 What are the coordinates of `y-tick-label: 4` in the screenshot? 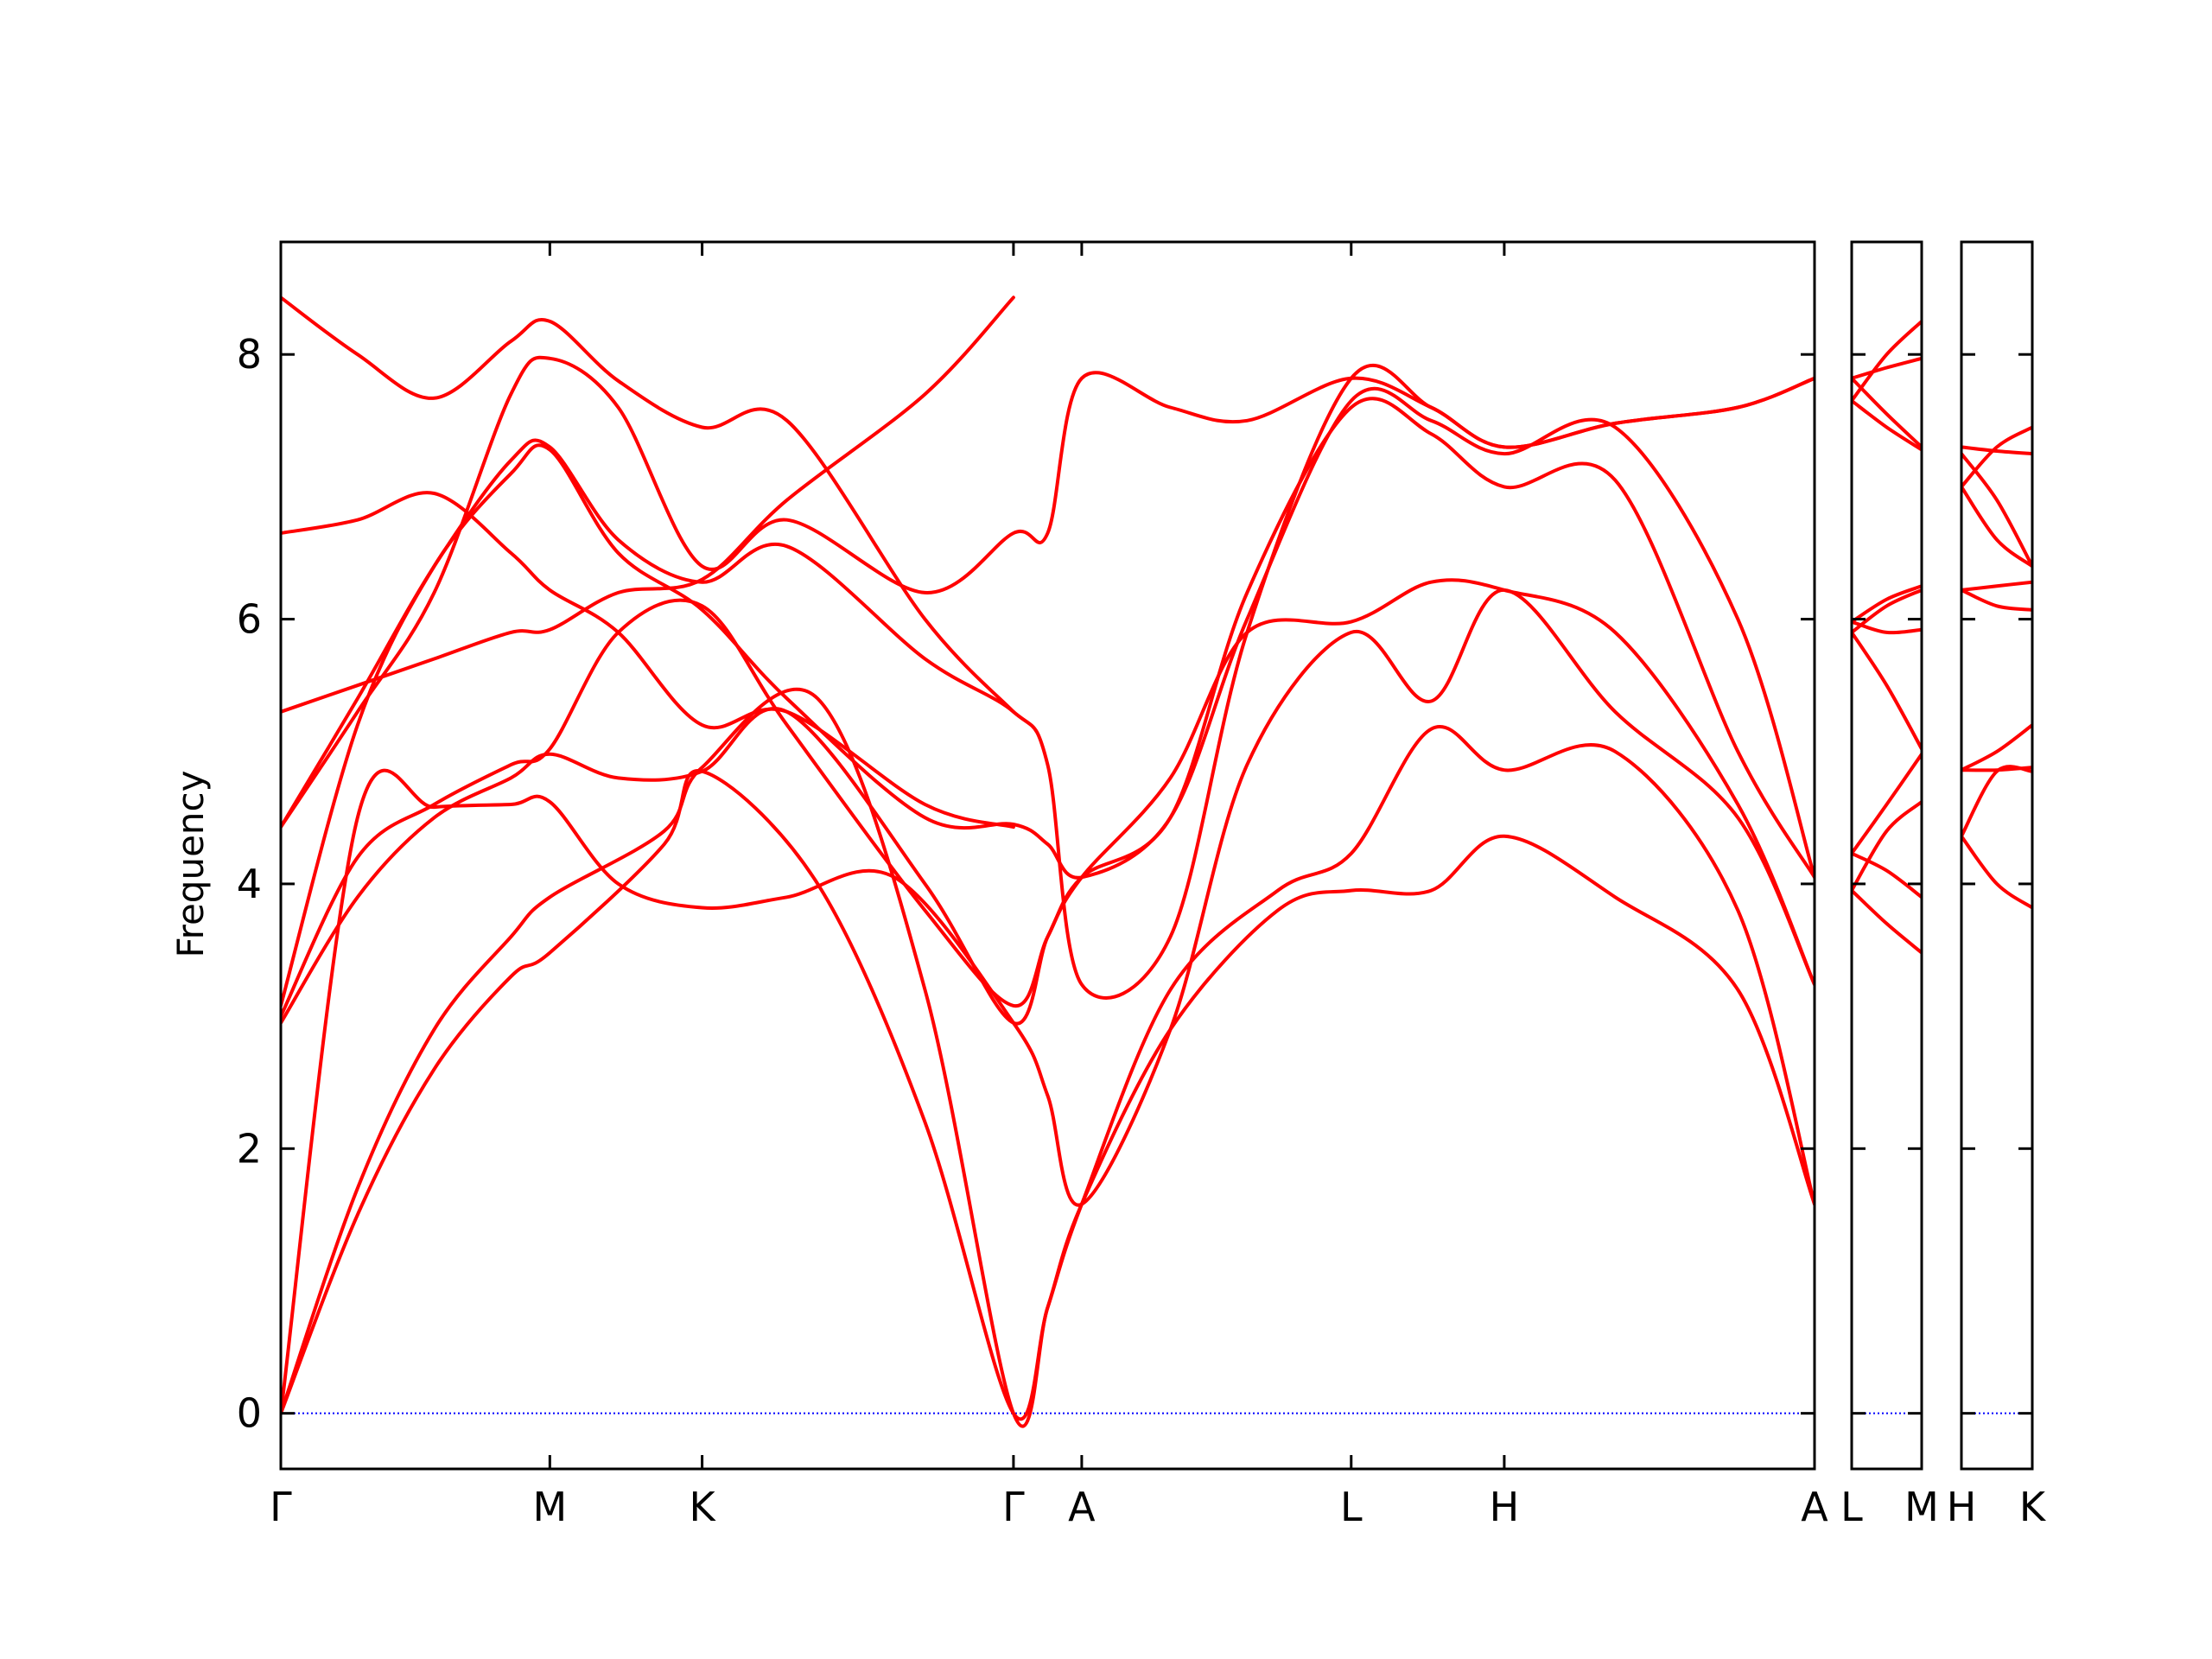 It's located at (249, 884).